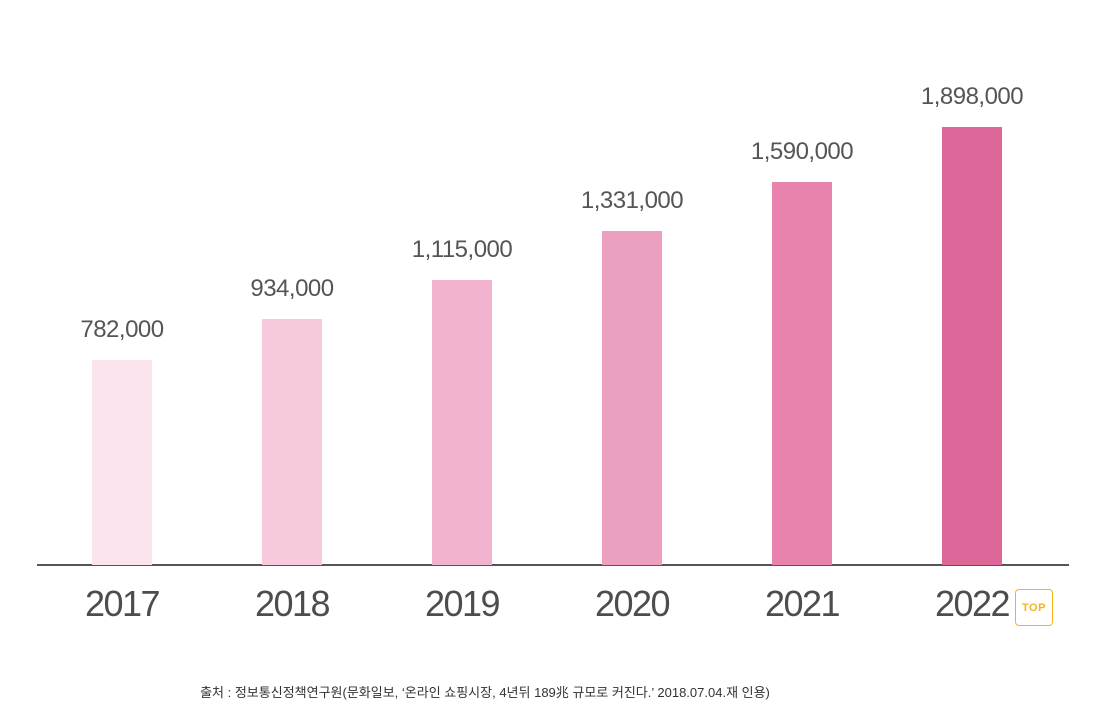  Describe the element at coordinates (292, 288) in the screenshot. I see `bar-value-label: 934,000` at that location.